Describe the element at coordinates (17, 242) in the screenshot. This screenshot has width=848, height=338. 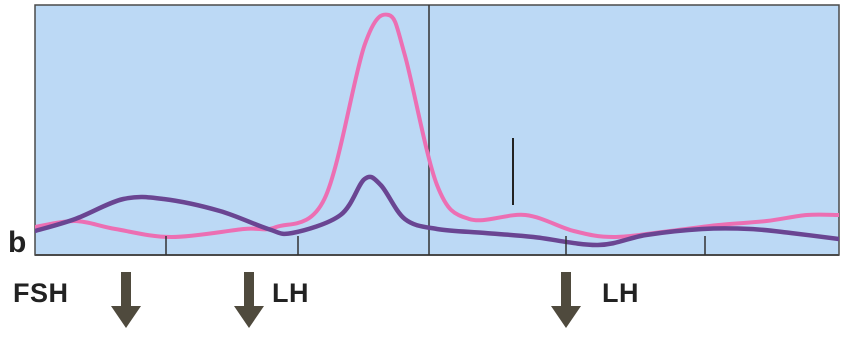
I see `panel-label: b` at that location.